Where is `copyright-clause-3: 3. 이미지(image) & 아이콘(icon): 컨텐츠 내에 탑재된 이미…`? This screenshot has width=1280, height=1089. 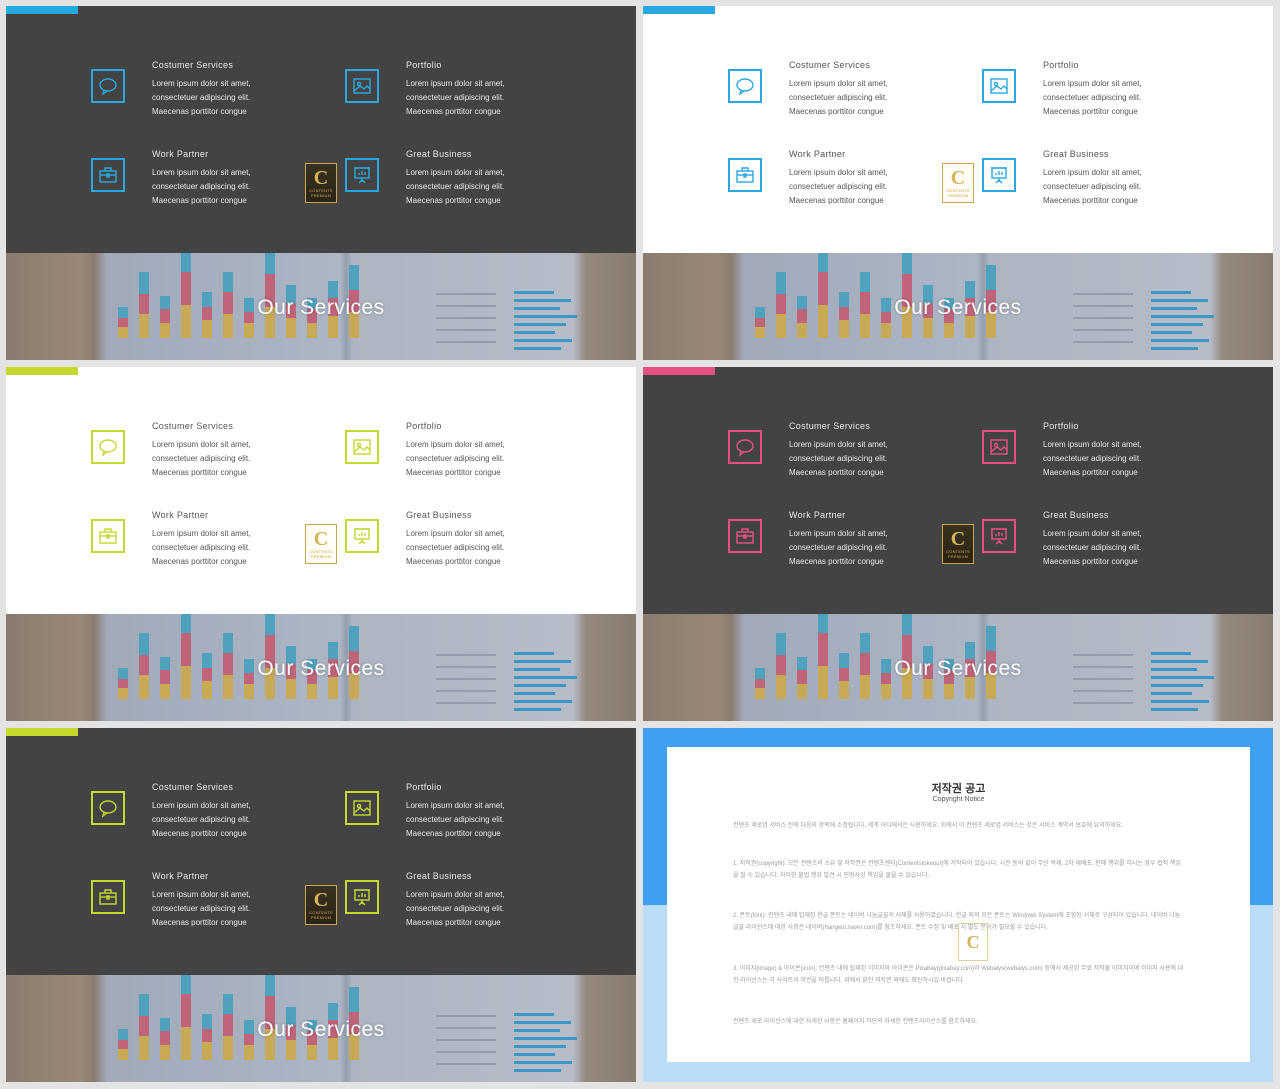 copyright-clause-3: 3. 이미지(image) & 아이콘(icon): 컨텐츠 내에 탑재된 이미… is located at coordinates (958, 975).